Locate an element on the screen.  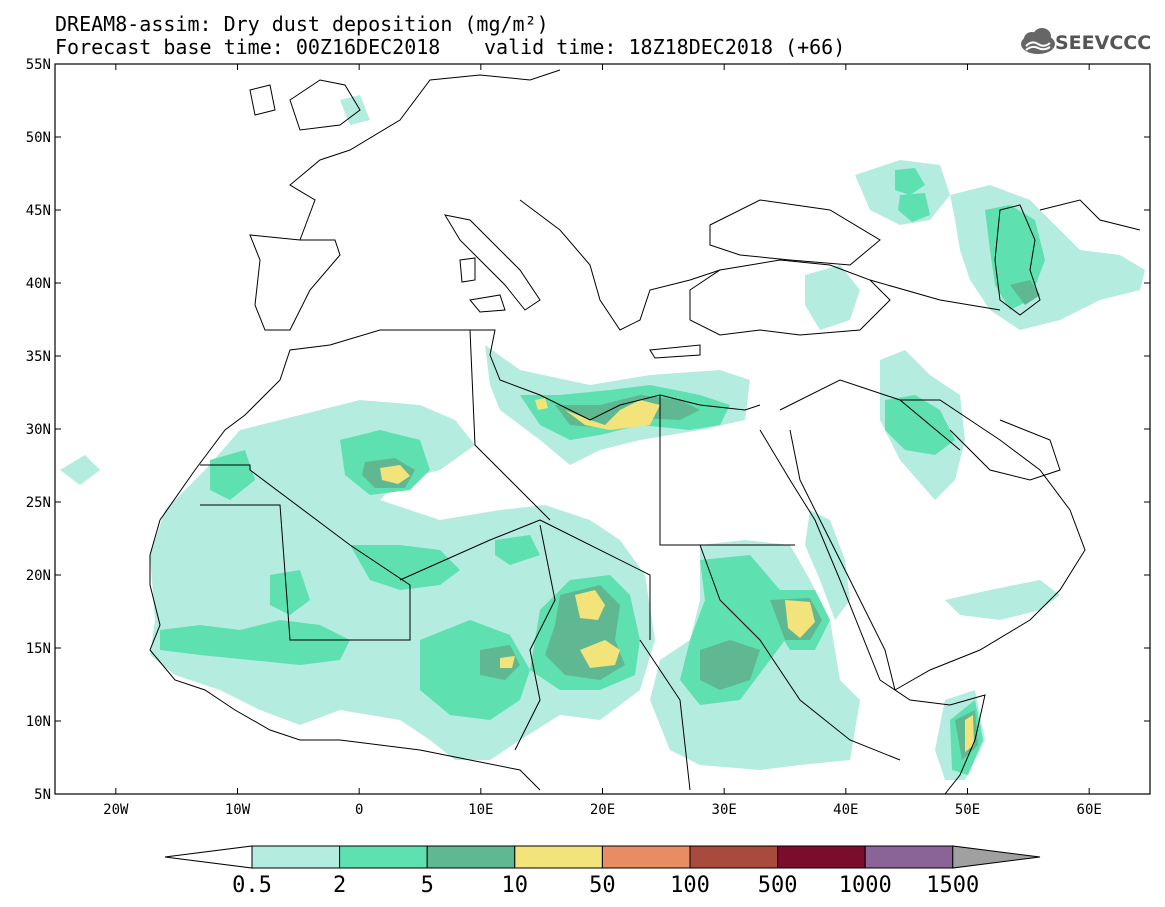
colorbar-label: 1500 is located at coordinates (952, 885).